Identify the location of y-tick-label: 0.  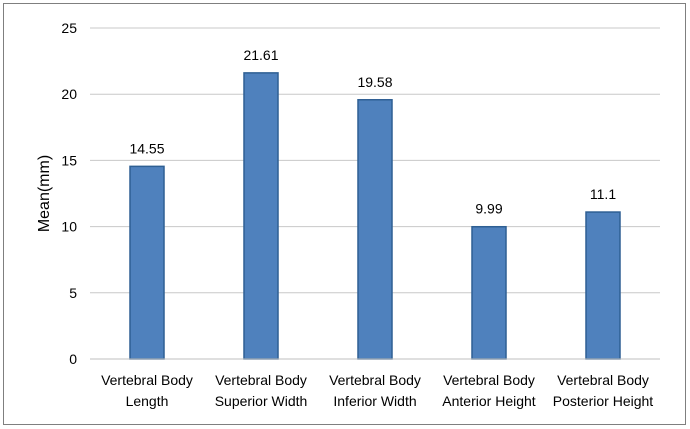
(73, 359).